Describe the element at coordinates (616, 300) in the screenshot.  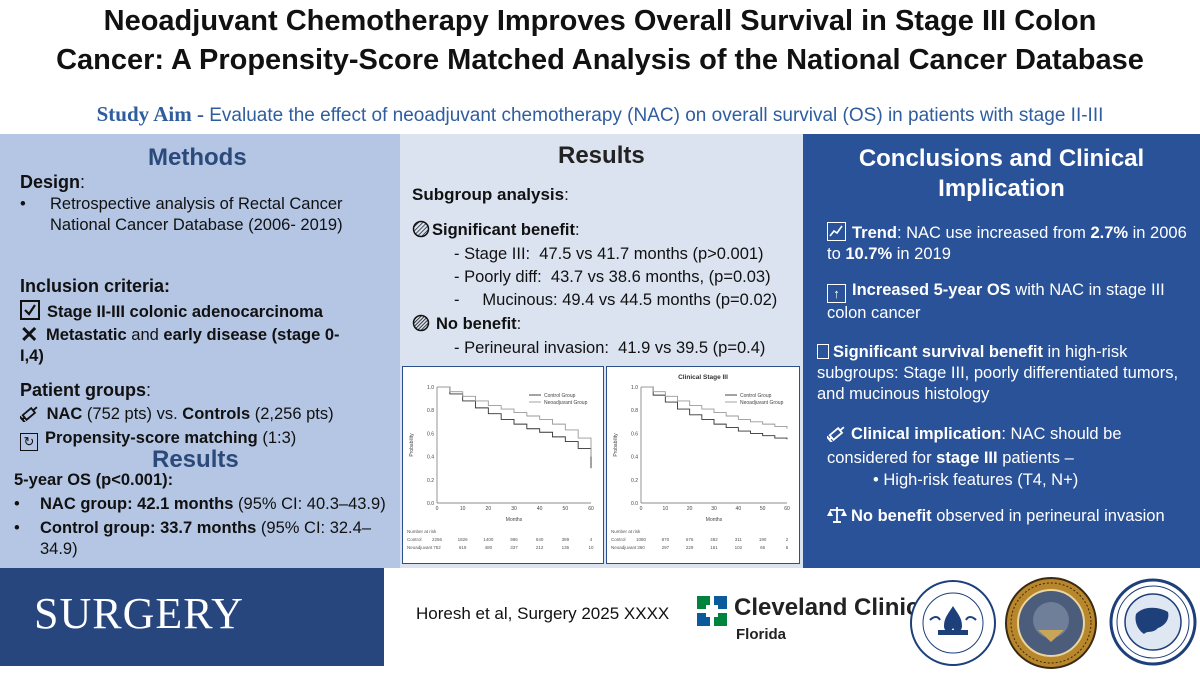
I see `sig-item-mucinous: - Mucinous: 49.4 vs 44.5 months (p=0.02)` at that location.